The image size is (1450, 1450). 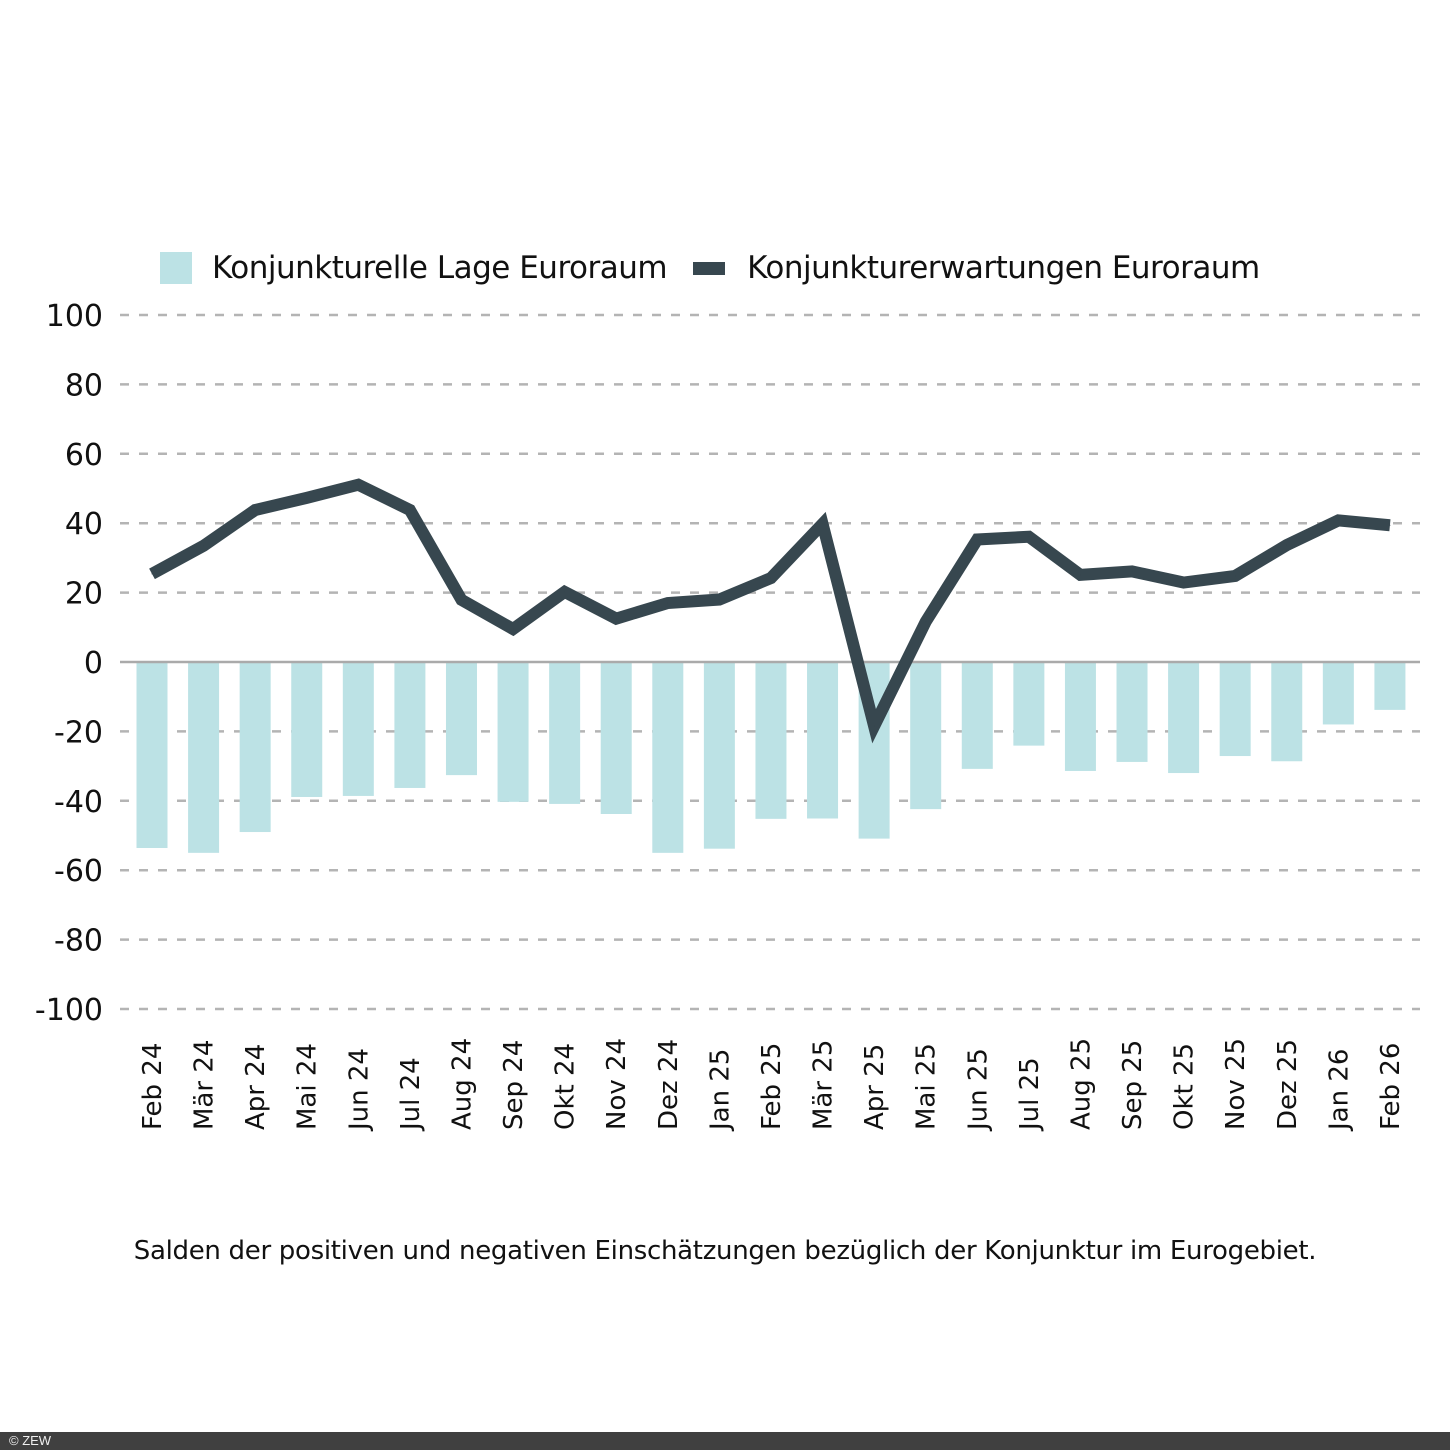 I want to click on bar-series, so click(x=771, y=757).